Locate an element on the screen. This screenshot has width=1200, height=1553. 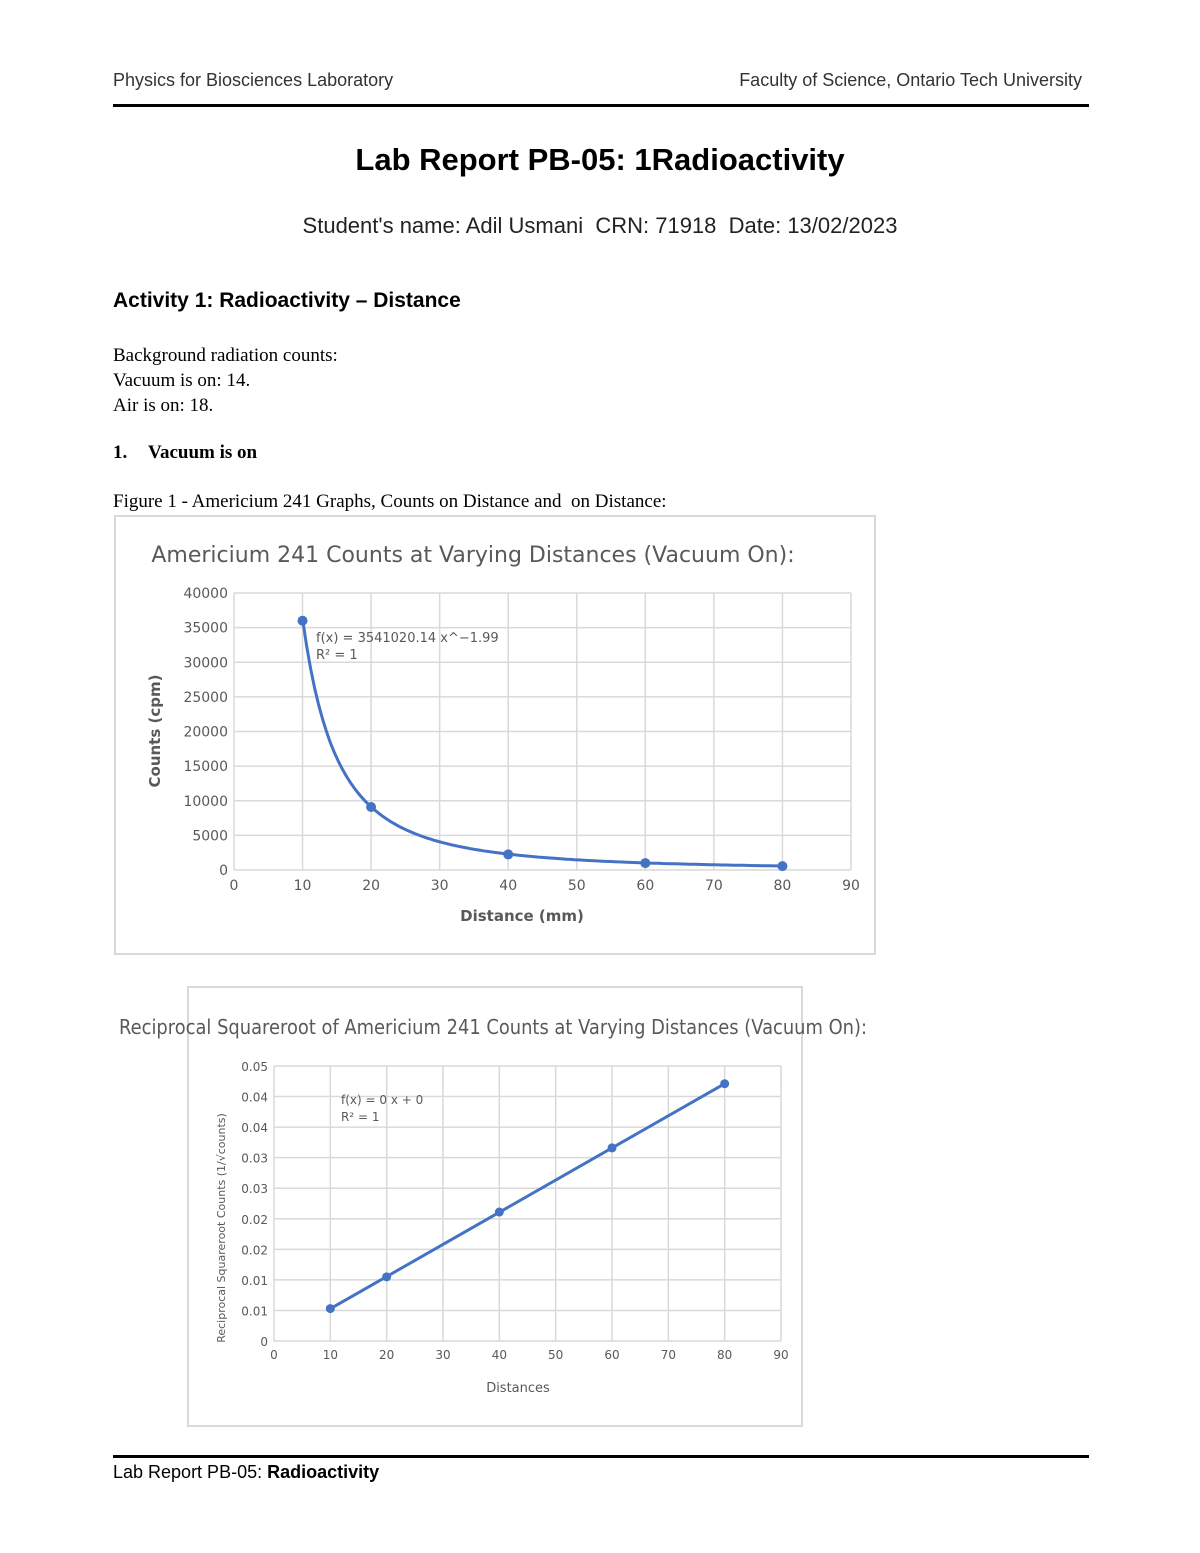
footer-text: Lab Report PB-05: Radioactivity is located at coordinates (246, 1472).